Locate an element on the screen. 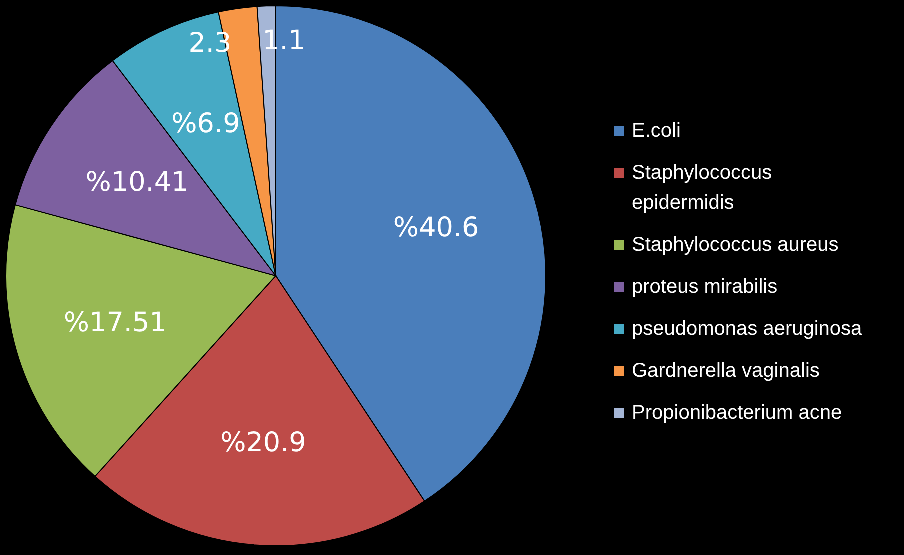 The width and height of the screenshot is (904, 555). legend-label: Gardnerella vaginalis is located at coordinates (726, 371).